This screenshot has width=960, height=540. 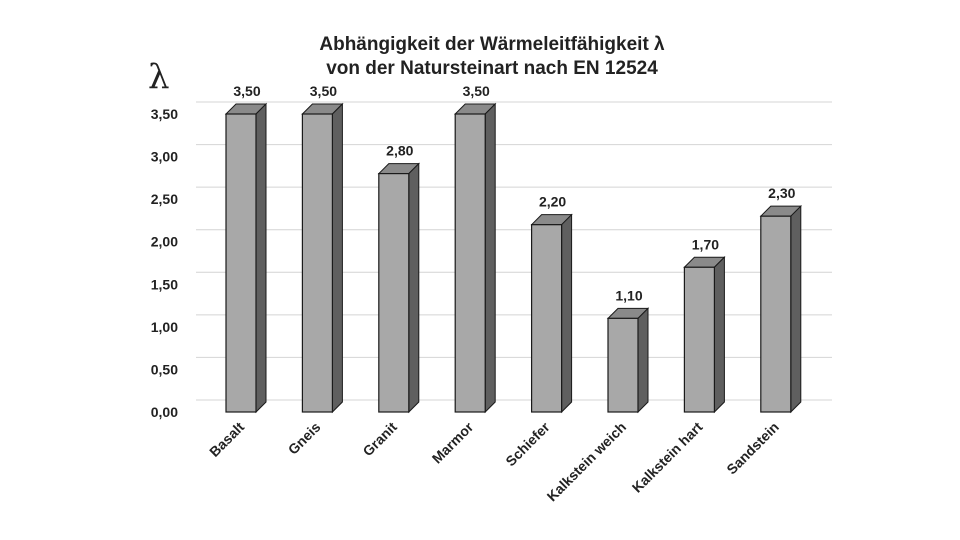 I want to click on x-tick-label: Schiefer, so click(x=527, y=443).